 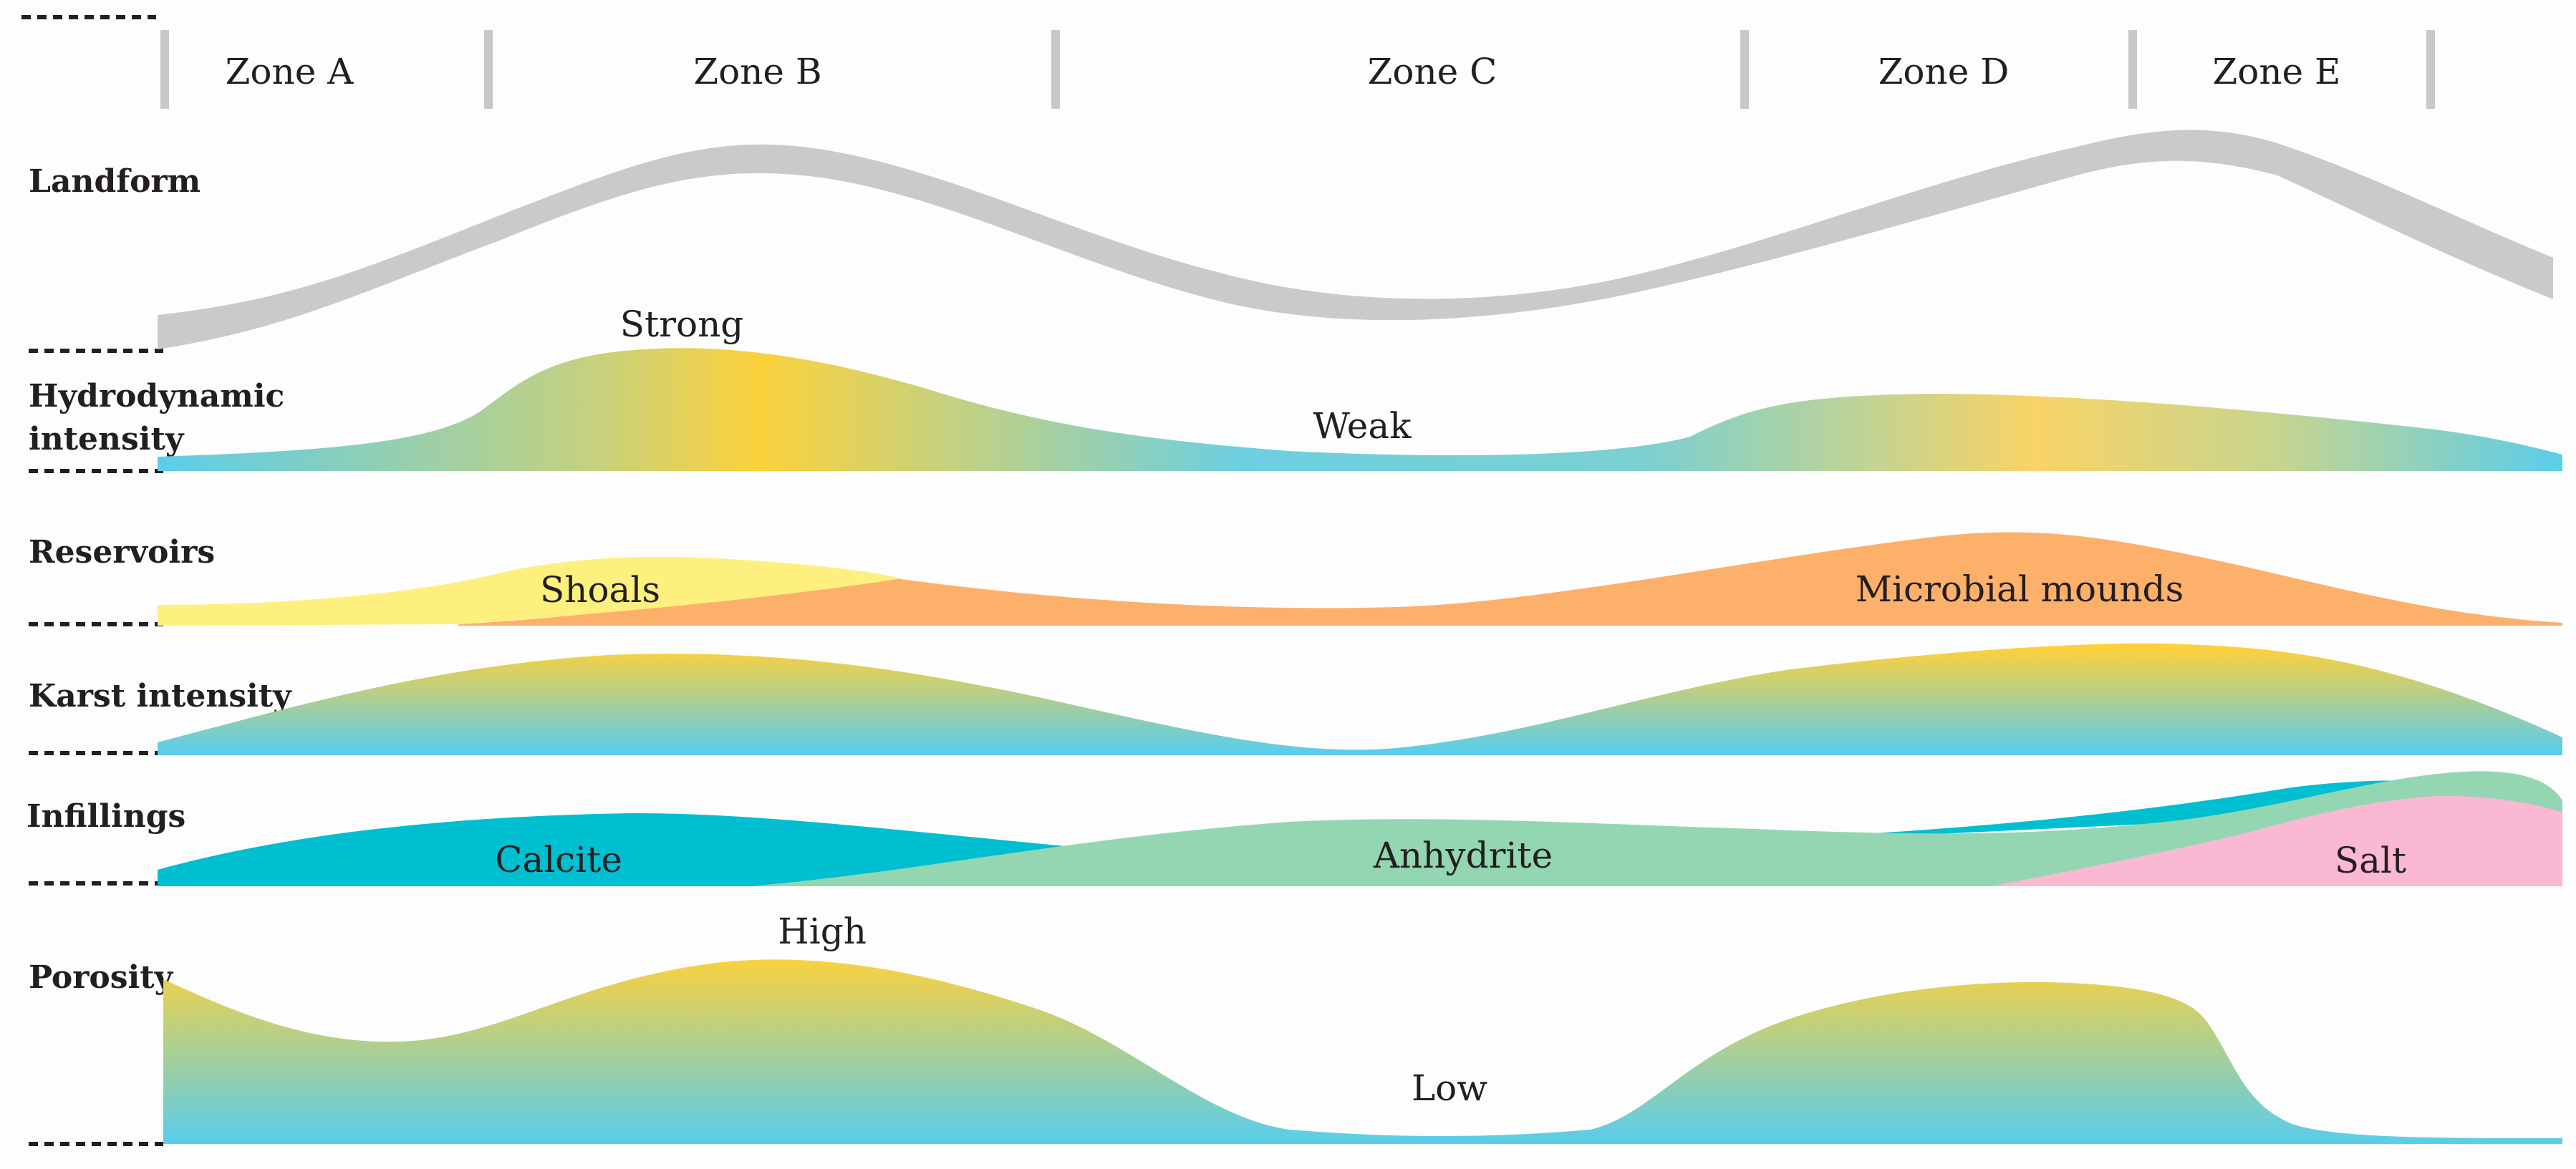 I want to click on zone-ticks, so click(x=1297, y=69).